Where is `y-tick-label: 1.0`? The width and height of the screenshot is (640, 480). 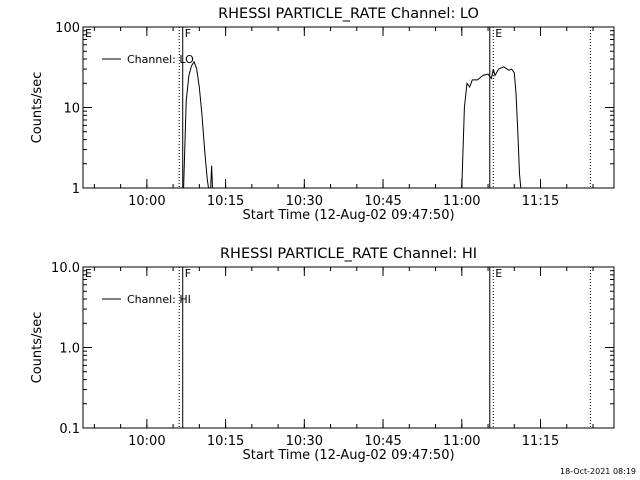 y-tick-label: 1.0 is located at coordinates (69, 349).